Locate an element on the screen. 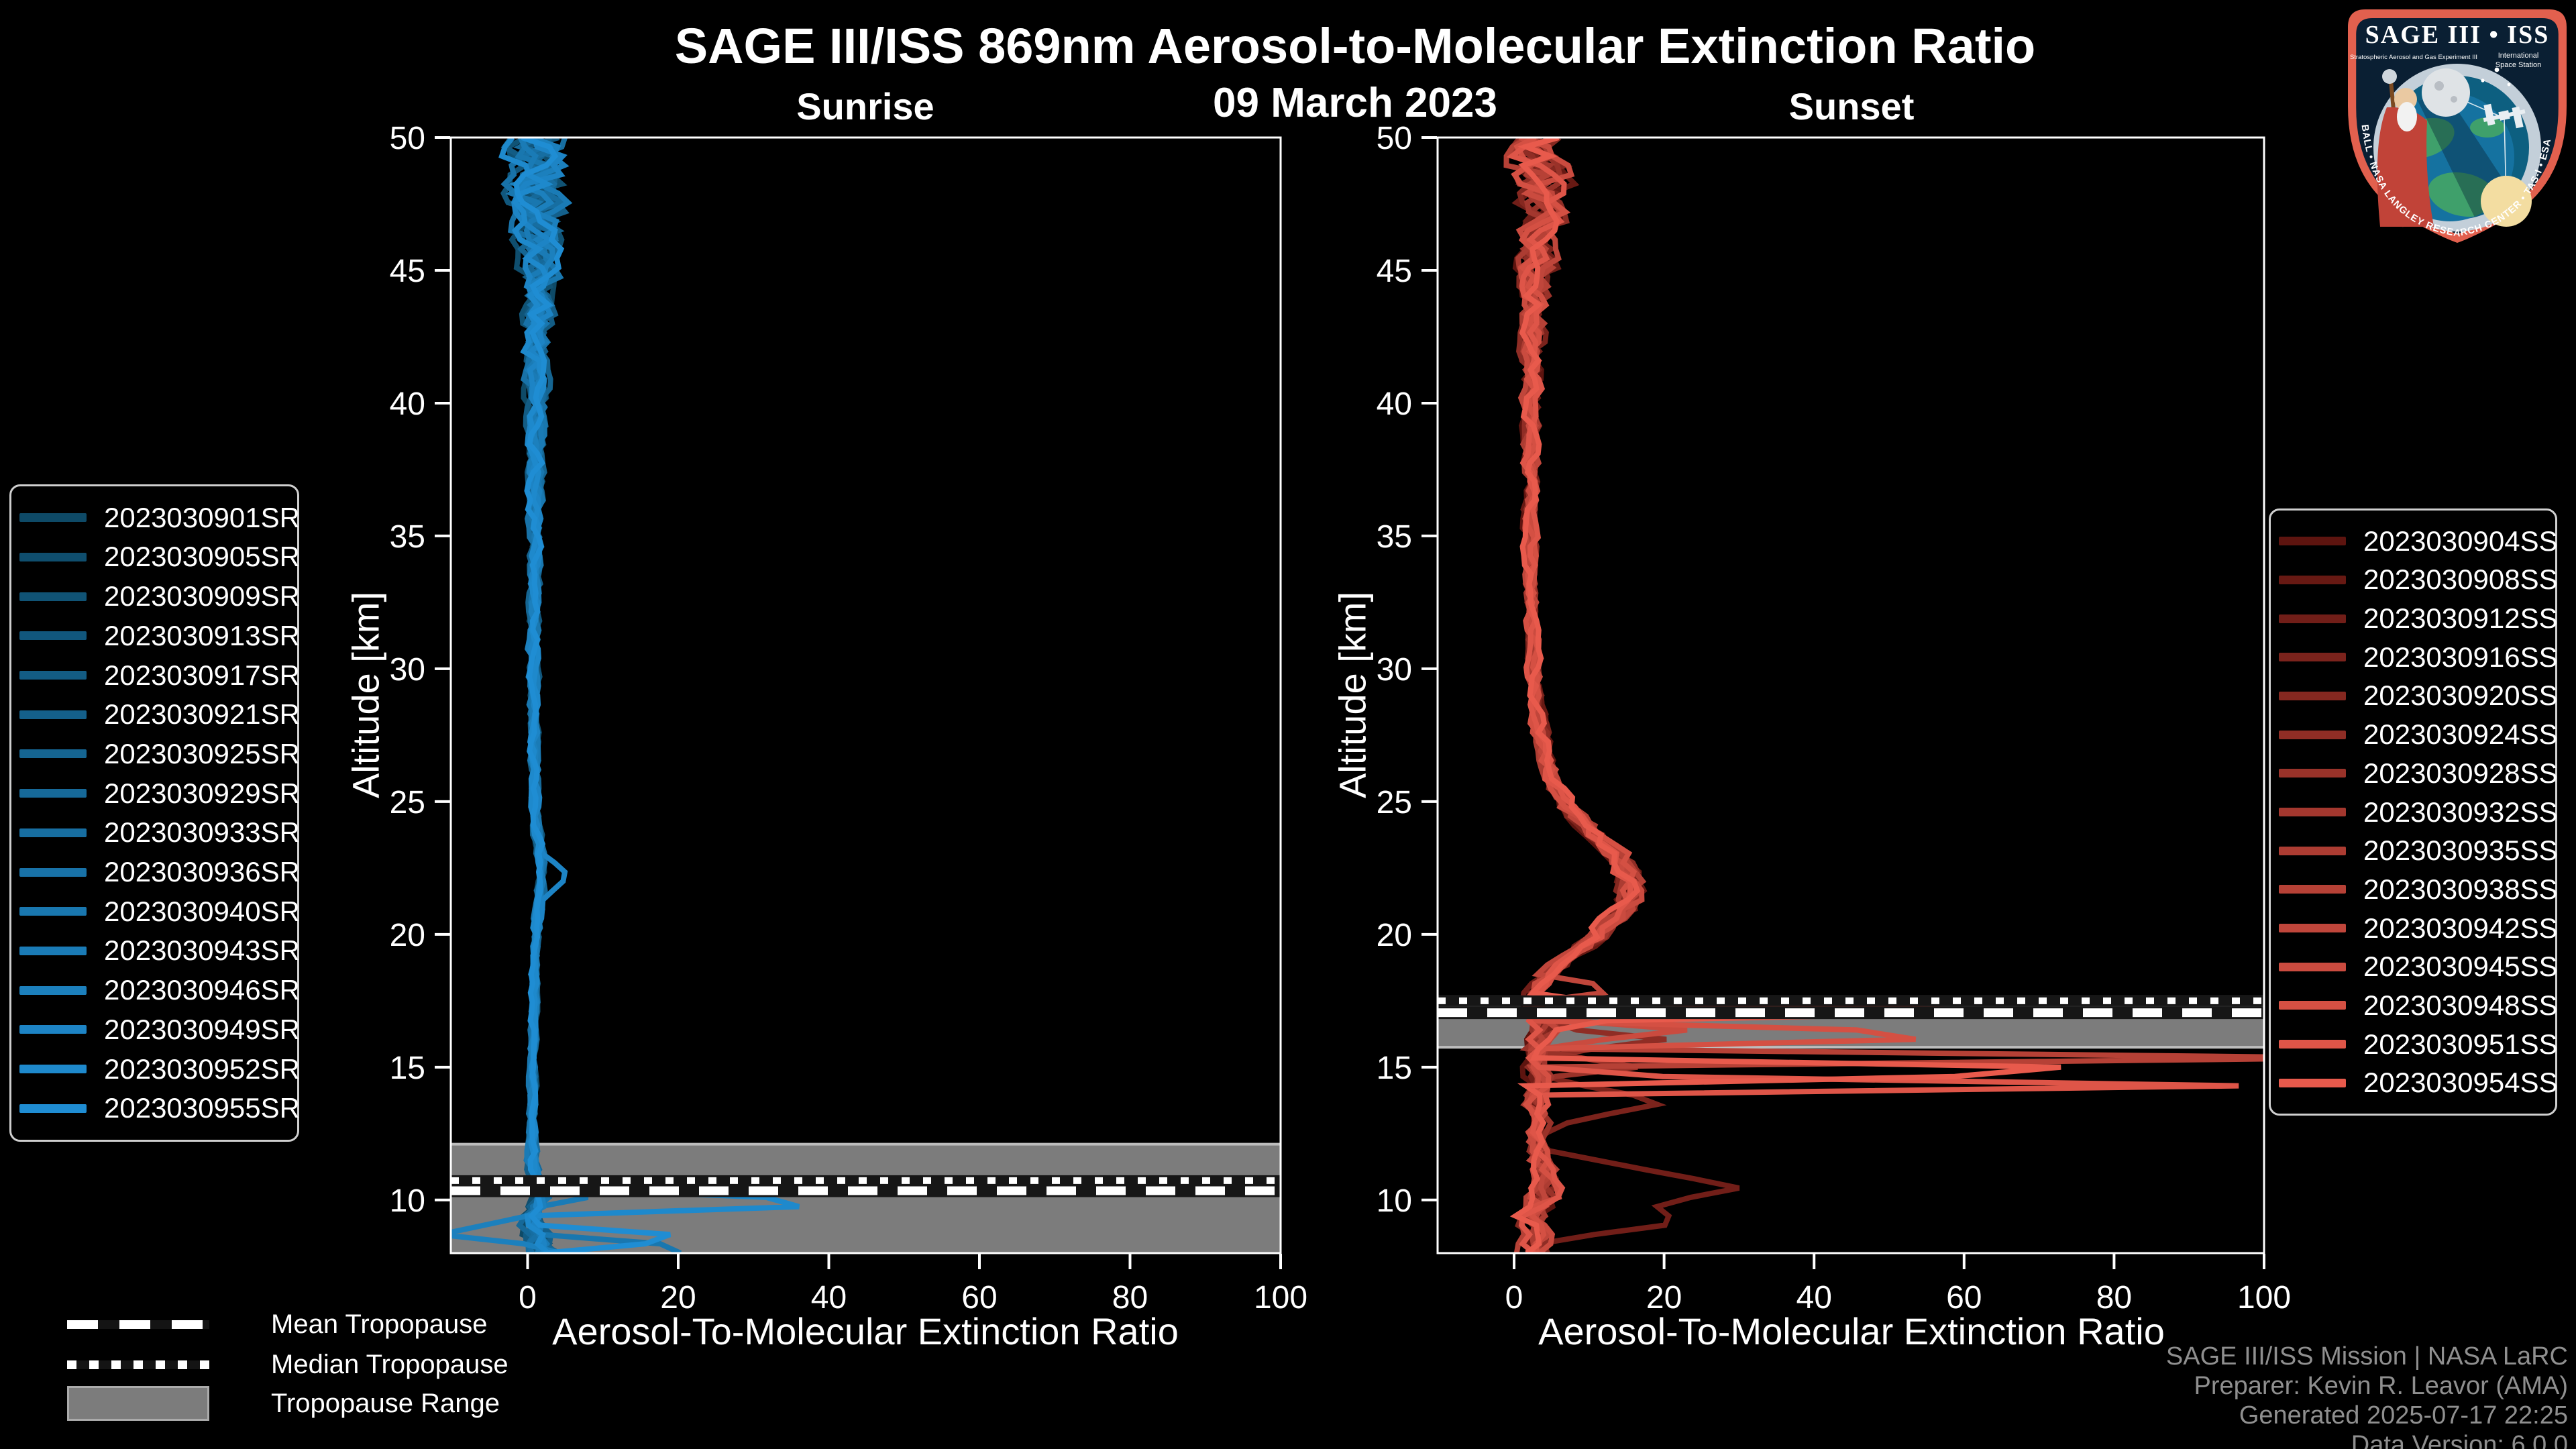  legend-label: 2023030936SR is located at coordinates (202, 872).